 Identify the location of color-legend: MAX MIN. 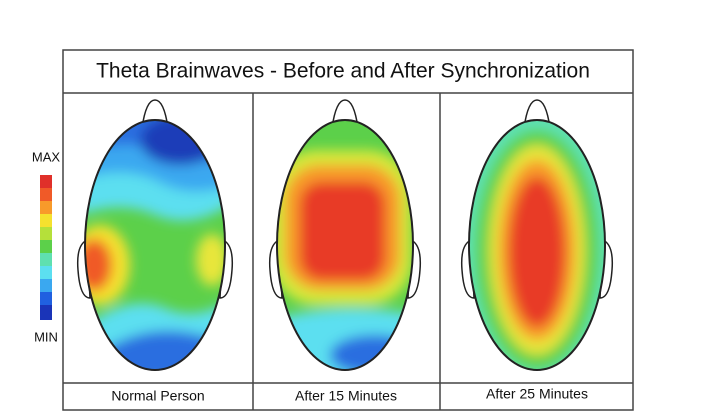
(46, 246).